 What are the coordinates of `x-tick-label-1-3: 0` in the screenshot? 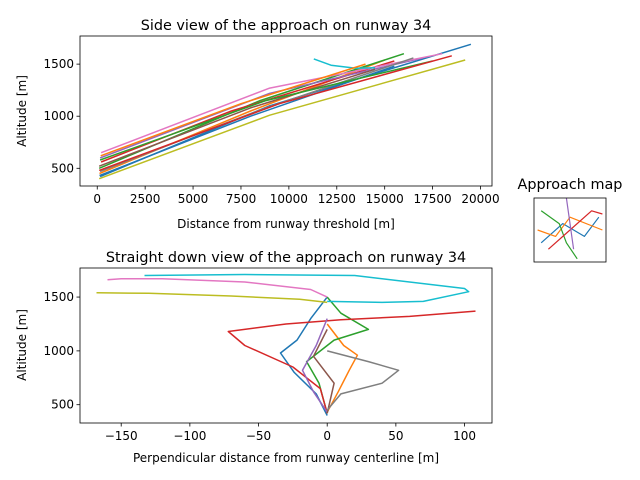 It's located at (327, 436).